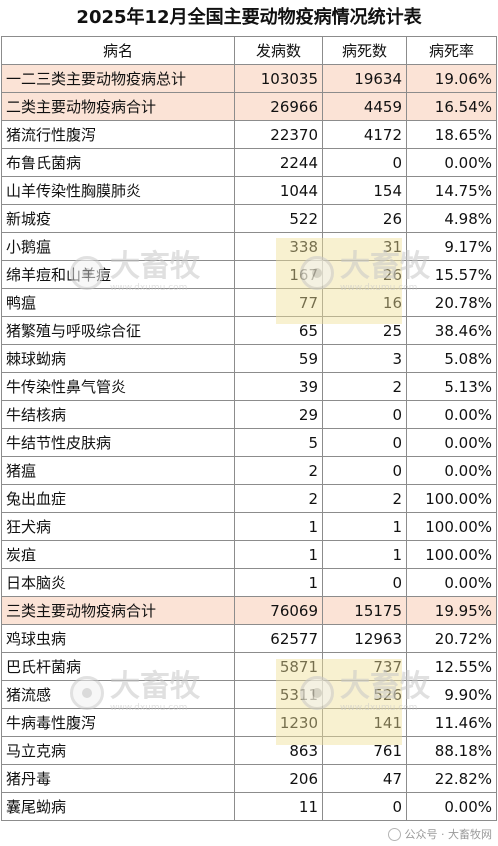 This screenshot has width=498, height=846. What do you see at coordinates (118, 246) in the screenshot?
I see `disease-name-cell: 小鹅瘟` at bounding box center [118, 246].